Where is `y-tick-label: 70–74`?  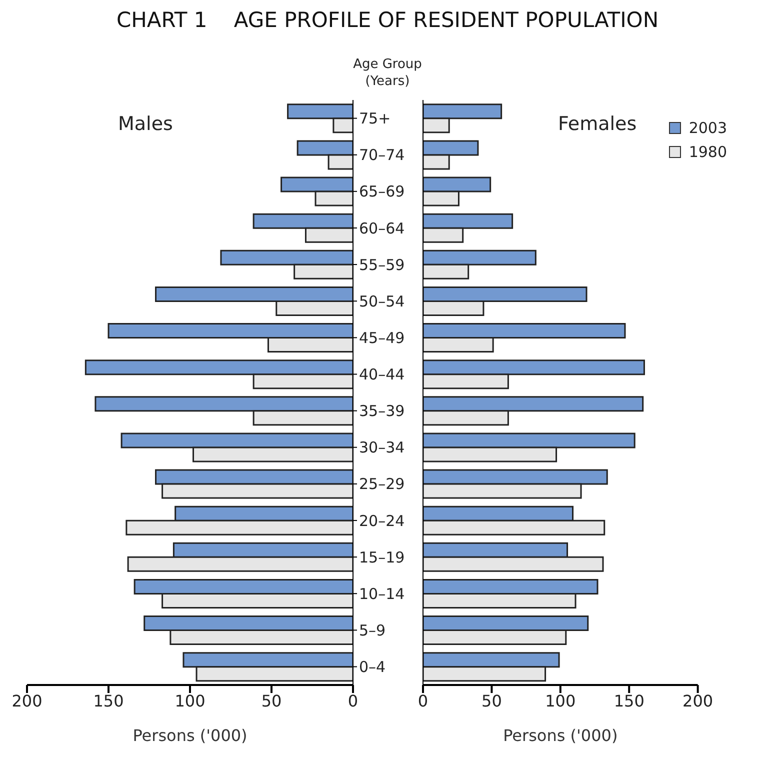 y-tick-label: 70–74 is located at coordinates (382, 155).